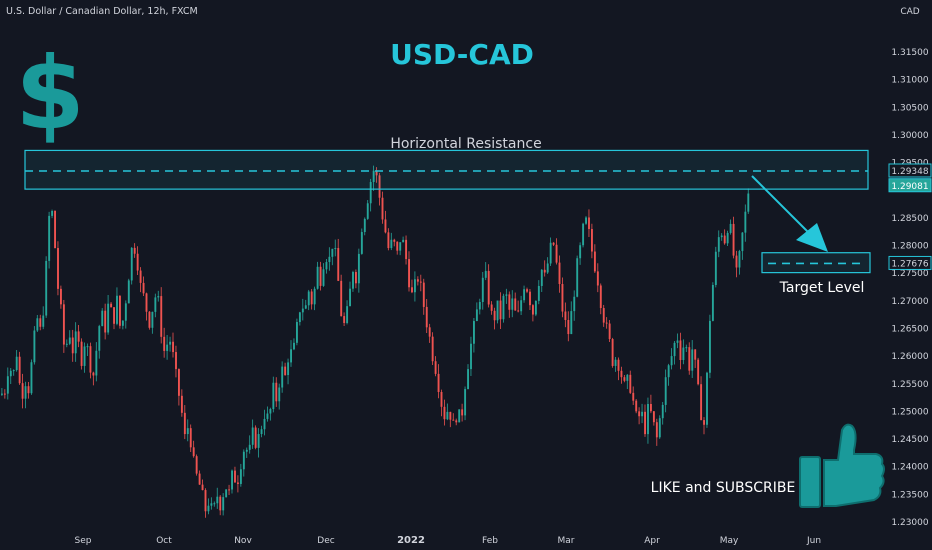 The width and height of the screenshot is (932, 550). What do you see at coordinates (782, 206) in the screenshot?
I see `arrow-shaft` at bounding box center [782, 206].